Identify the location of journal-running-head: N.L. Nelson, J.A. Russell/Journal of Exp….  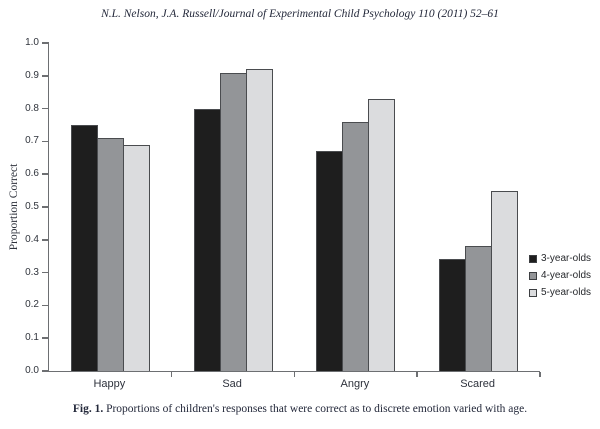
(300, 14).